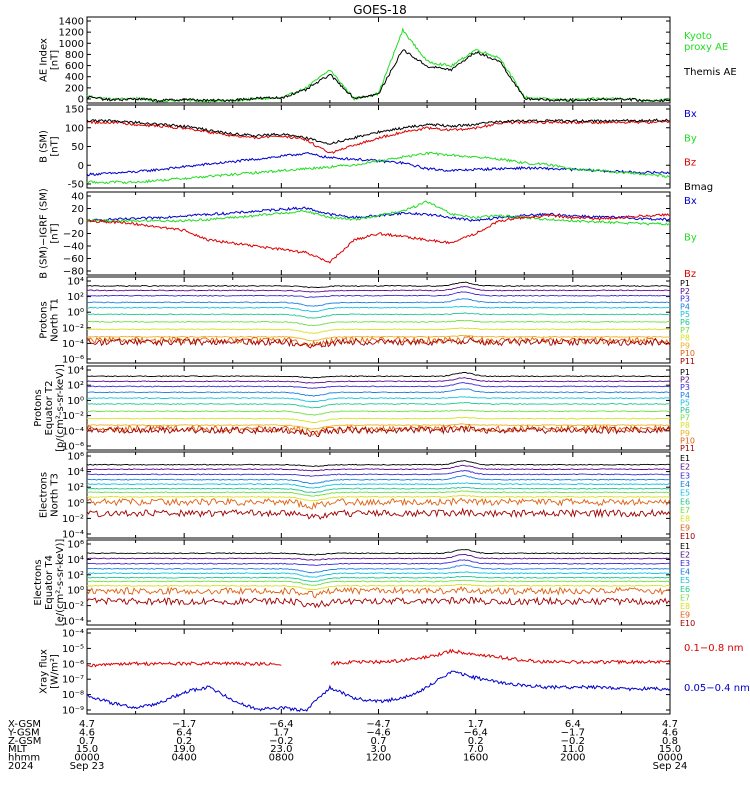  Describe the element at coordinates (73, 234) in the screenshot. I see `y-tick-label: −20` at that location.